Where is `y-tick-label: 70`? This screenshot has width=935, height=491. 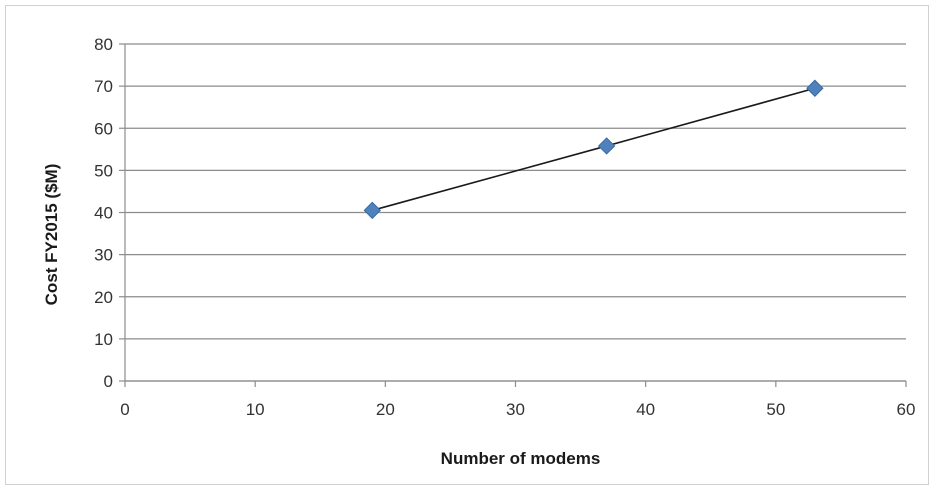
y-tick-label: 70 is located at coordinates (103, 86).